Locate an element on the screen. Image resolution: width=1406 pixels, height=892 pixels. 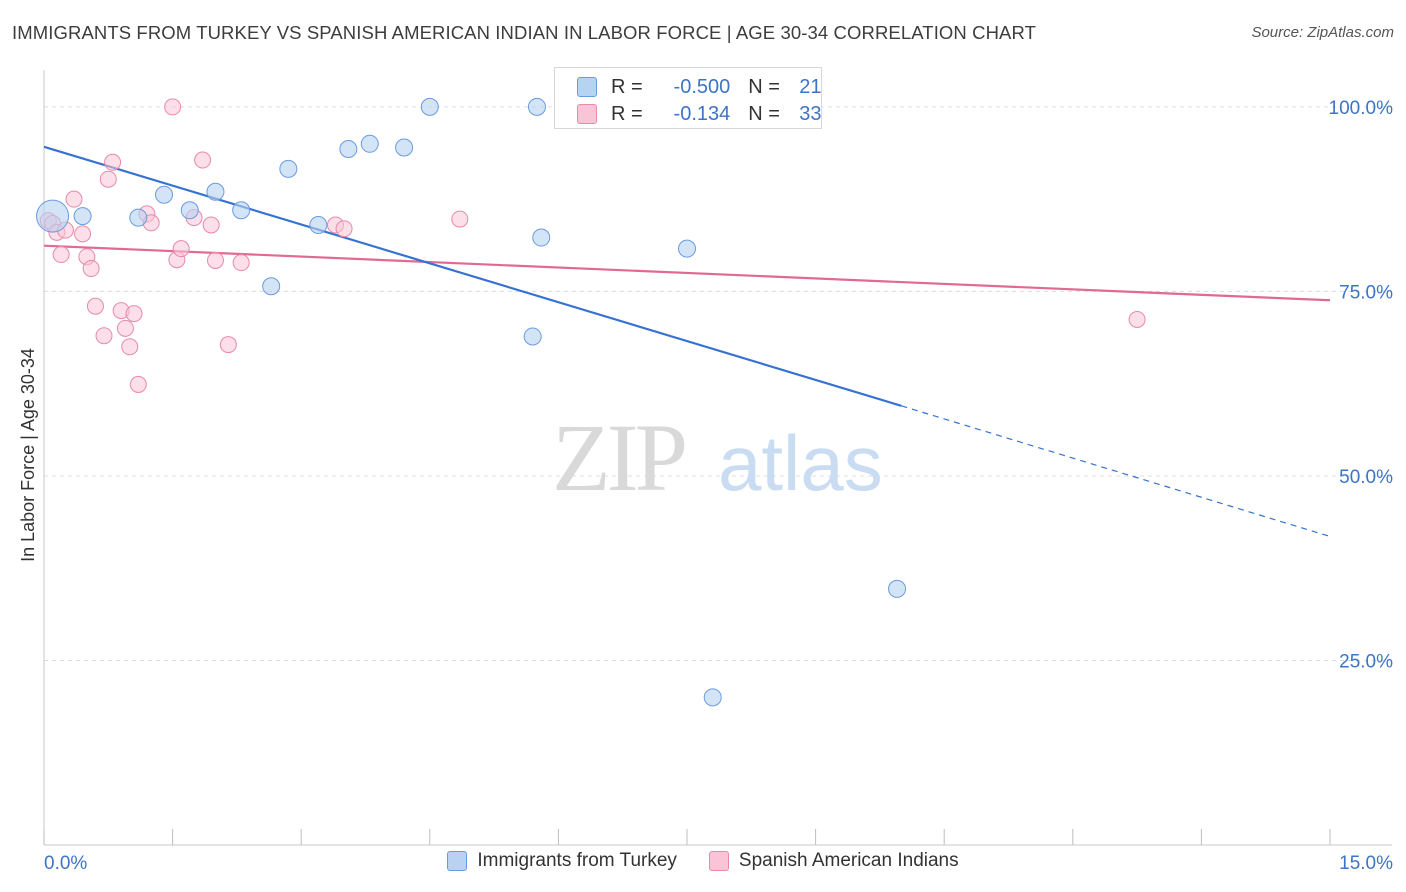
y-tick-label-0: 25.0% is located at coordinates (1366, 661).